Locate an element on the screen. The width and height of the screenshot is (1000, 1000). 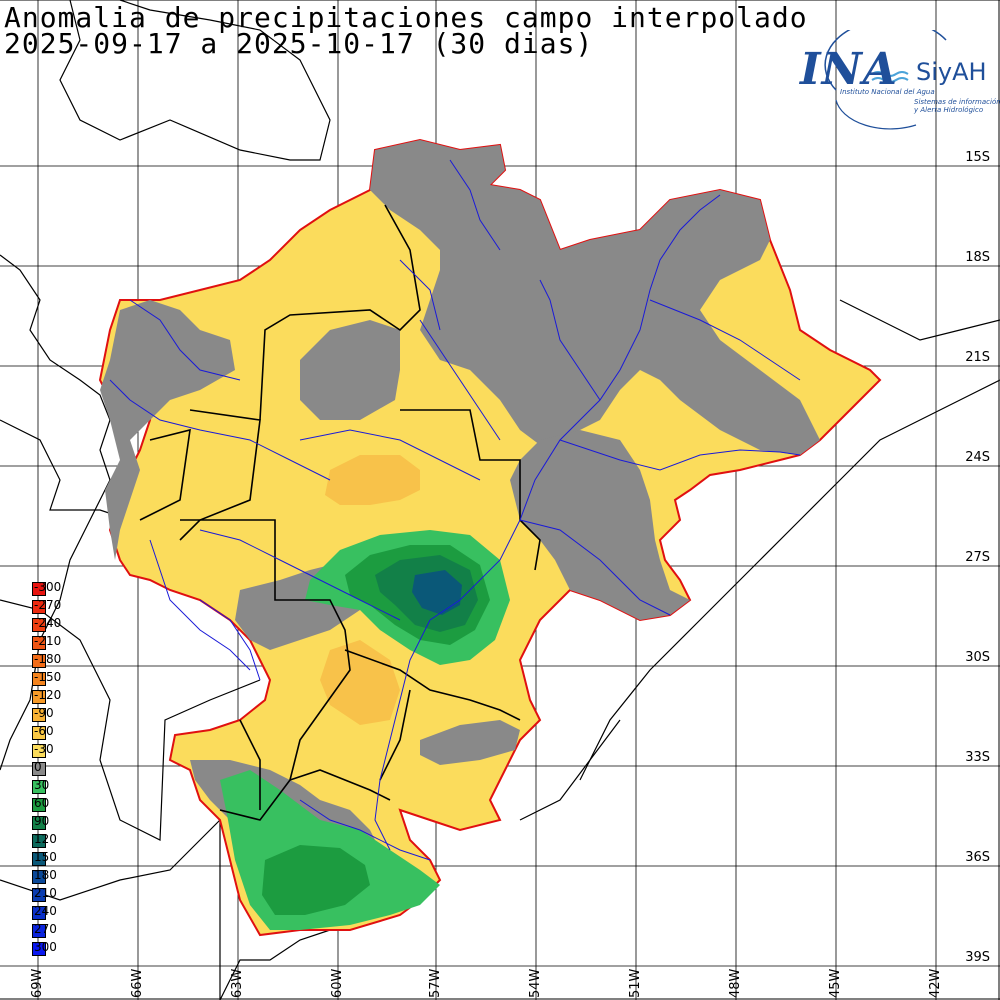
legend-label: -300 is located at coordinates (48, 587).